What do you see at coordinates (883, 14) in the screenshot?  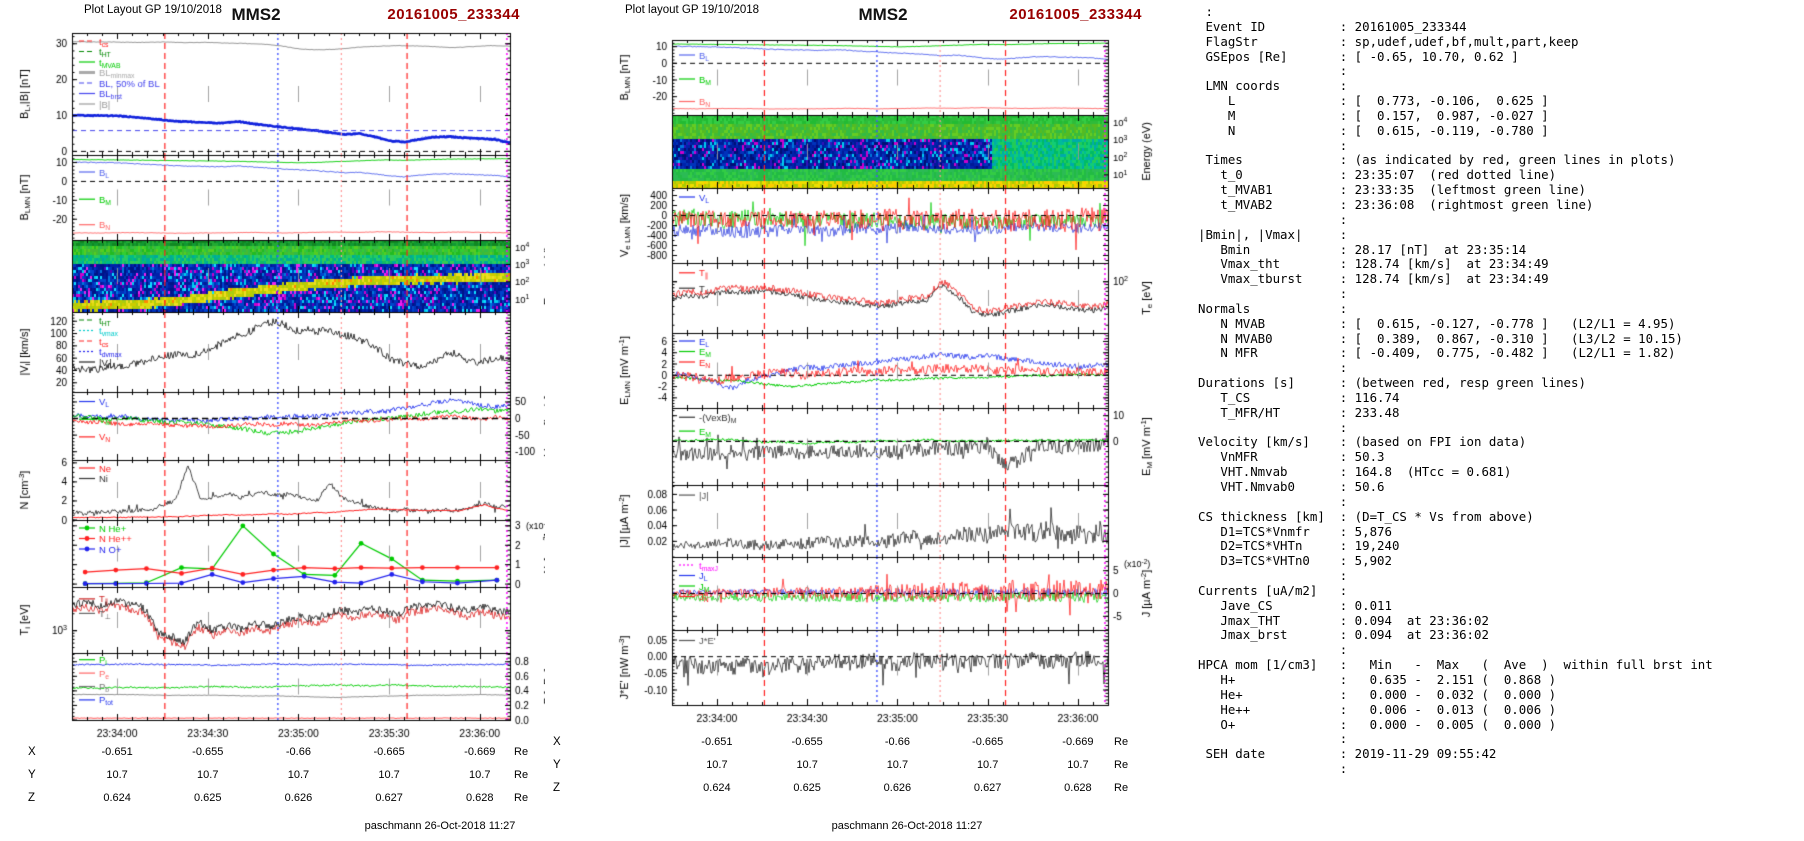 I see `spacecraft-title-middle: MMS2` at bounding box center [883, 14].